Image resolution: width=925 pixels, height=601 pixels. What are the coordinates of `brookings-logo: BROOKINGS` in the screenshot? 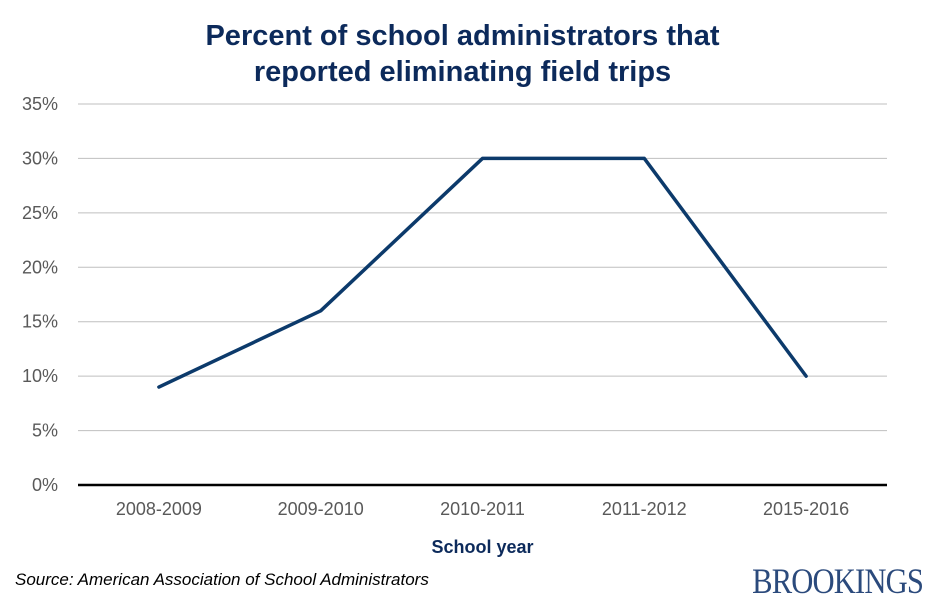 It's located at (838, 581).